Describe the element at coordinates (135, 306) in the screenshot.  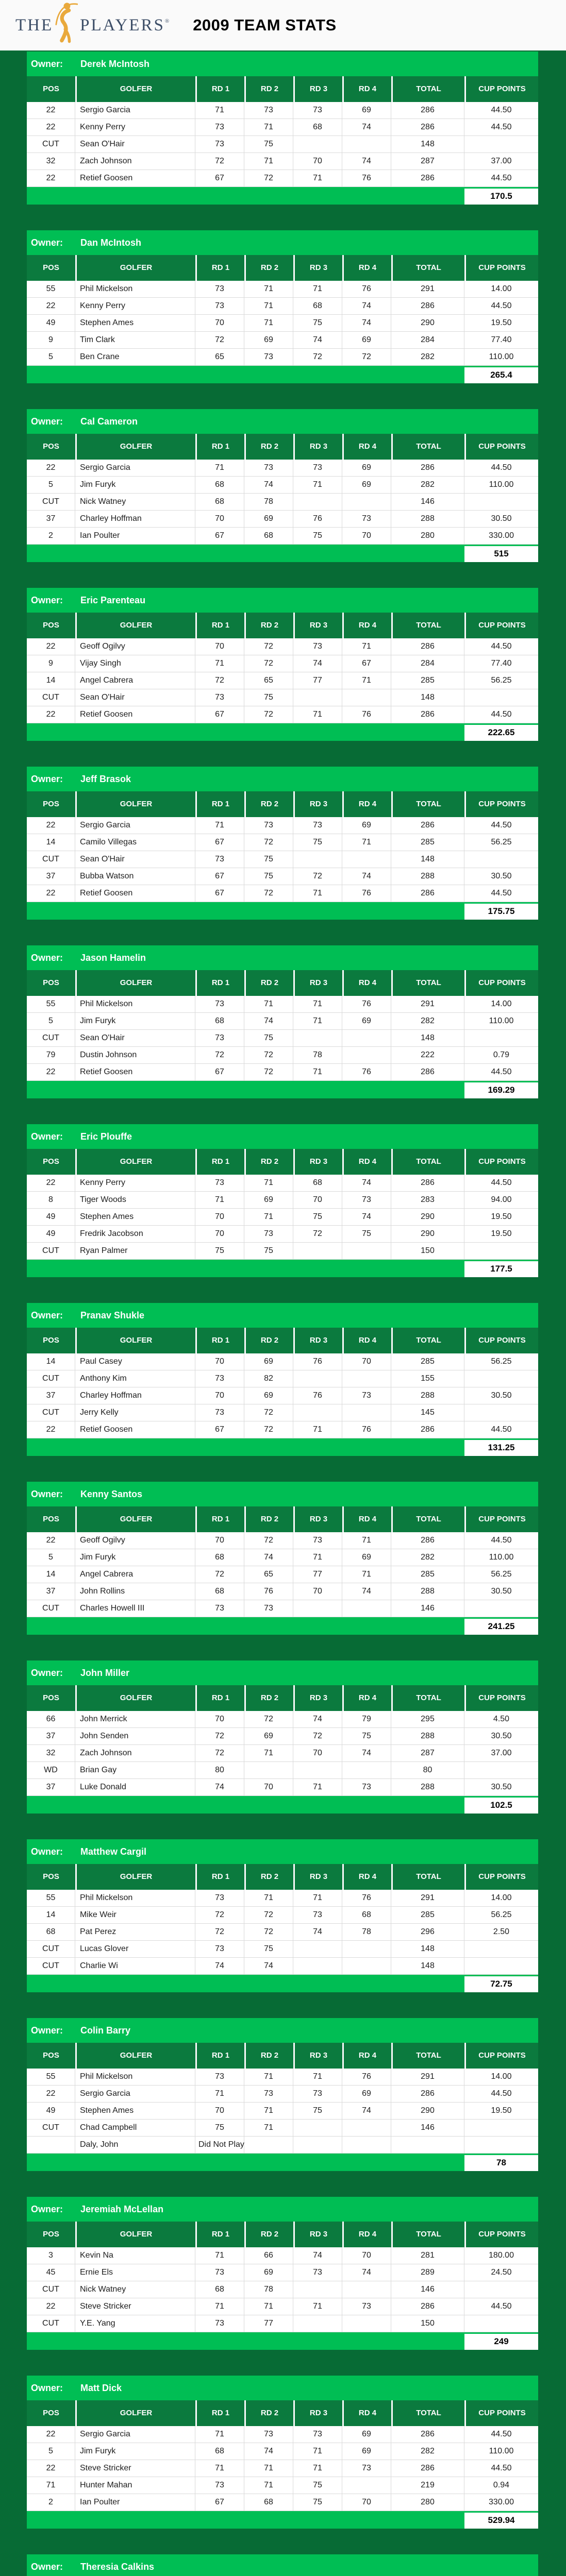
I see `golfer-cell: Kenny Perry` at that location.